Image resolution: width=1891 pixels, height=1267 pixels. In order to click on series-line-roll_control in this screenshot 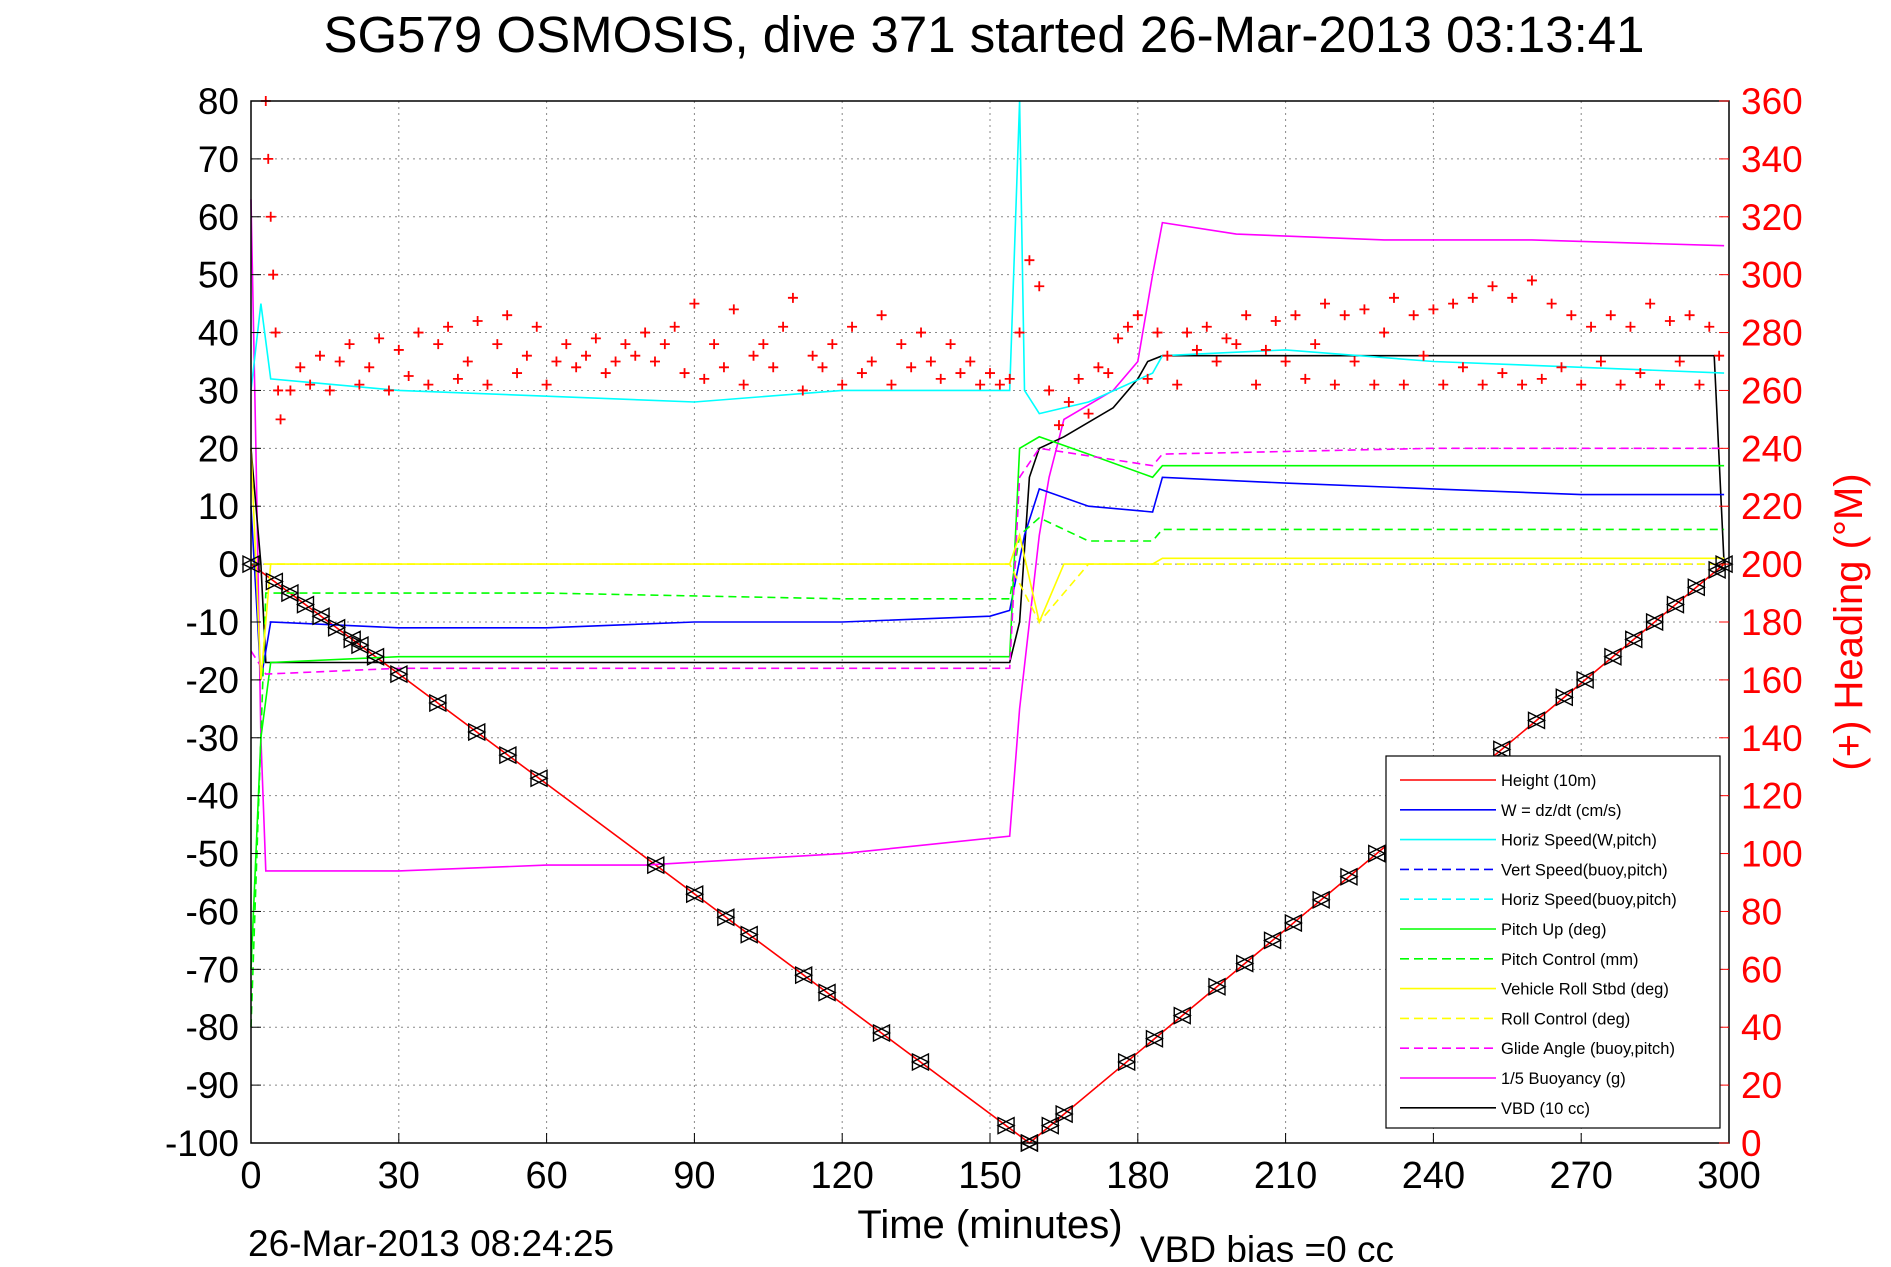, I will do `click(988, 593)`.